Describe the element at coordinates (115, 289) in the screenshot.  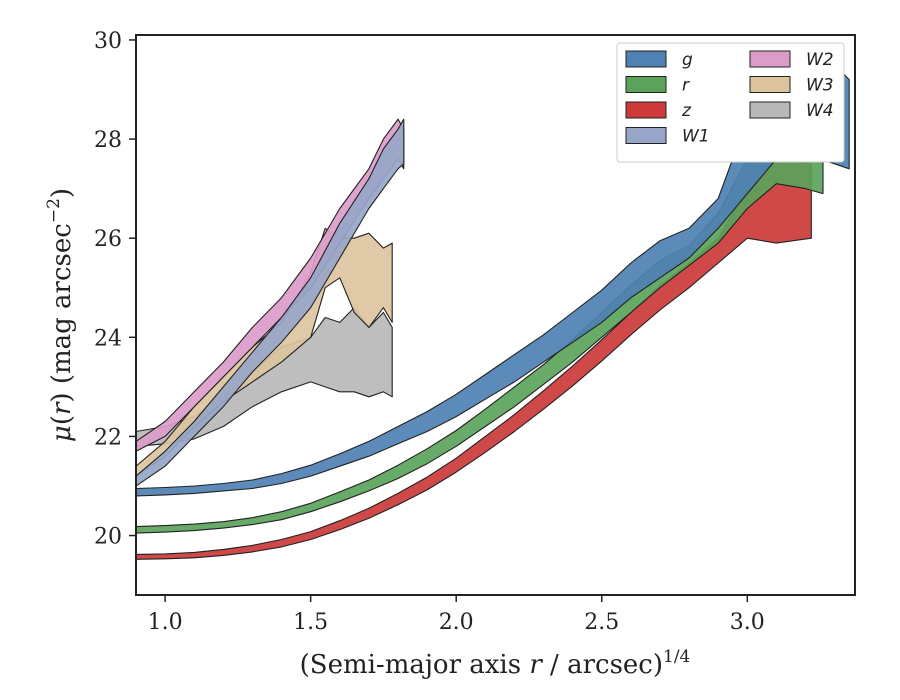
I see `y-axis-ticks: 20 22 24 26 28 30` at that location.